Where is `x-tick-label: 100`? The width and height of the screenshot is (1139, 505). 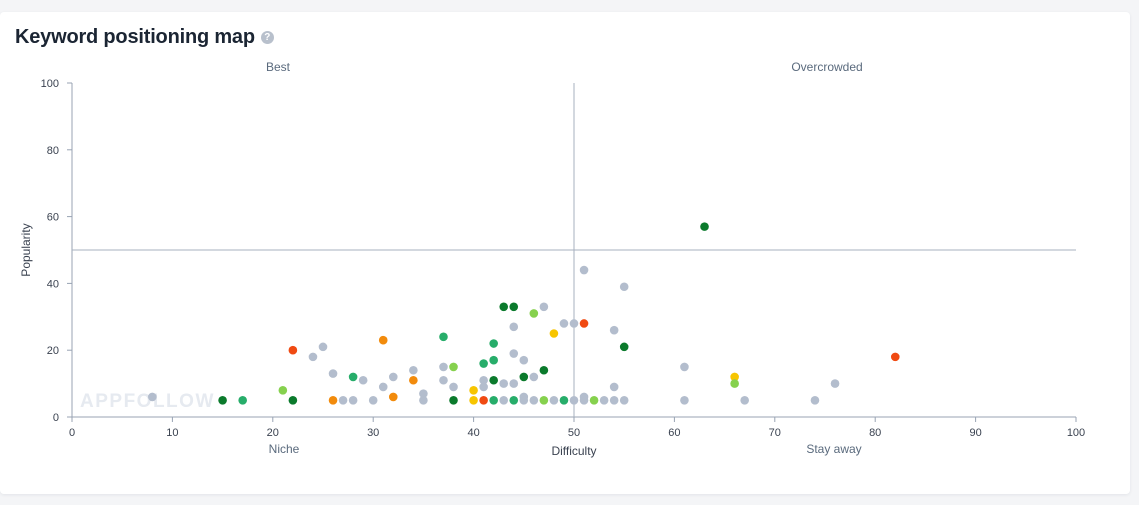
x-tick-label: 100 is located at coordinates (1076, 433).